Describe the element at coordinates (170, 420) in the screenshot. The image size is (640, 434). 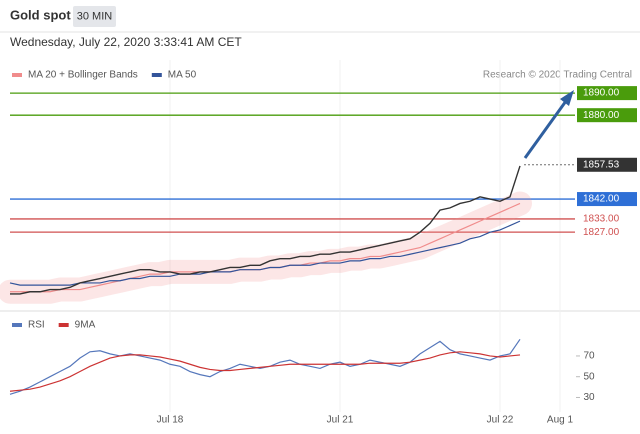
I see `x-tick-label: Jul 18` at that location.